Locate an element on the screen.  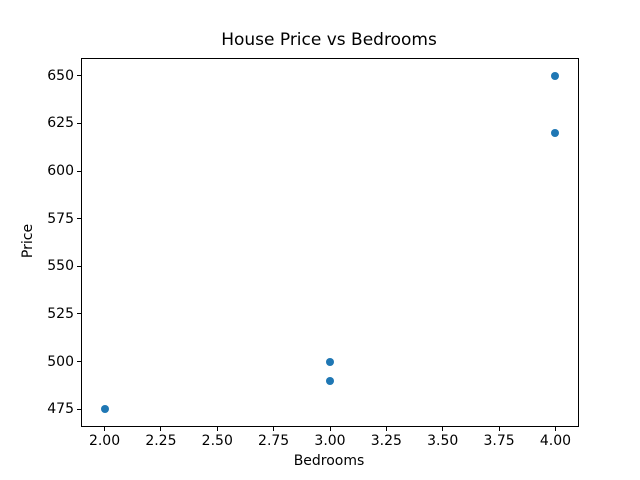
chart-title: House Price vs Bedrooms is located at coordinates (329, 40).